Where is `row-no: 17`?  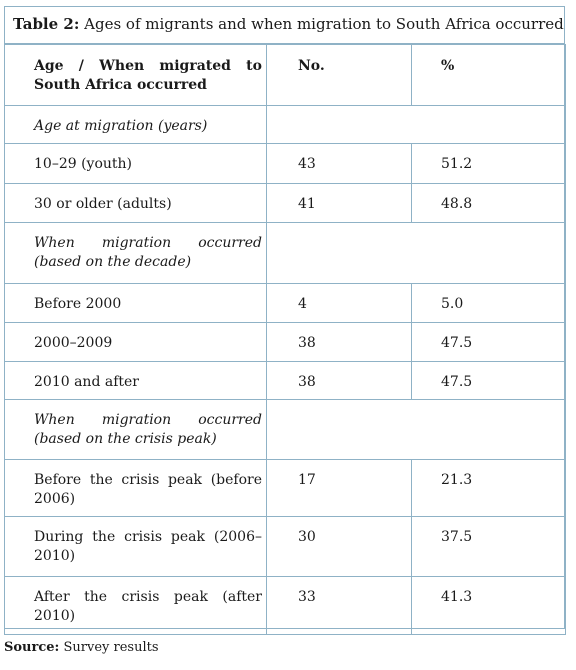 row-no: 17 is located at coordinates (307, 480).